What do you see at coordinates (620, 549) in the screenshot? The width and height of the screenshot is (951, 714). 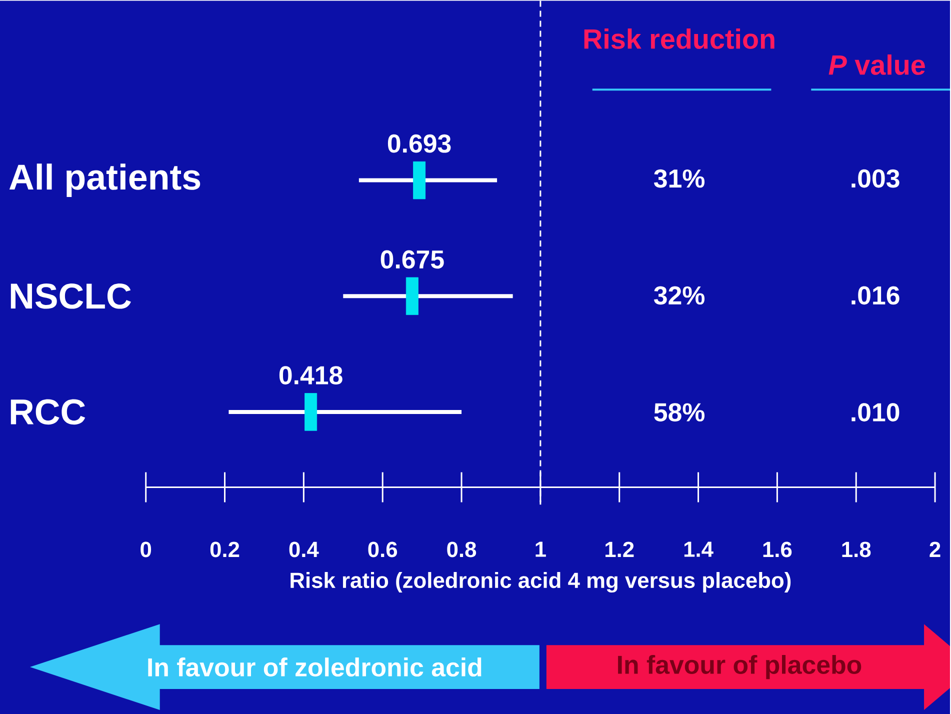 I see `x-tick-label: 1.2` at bounding box center [620, 549].